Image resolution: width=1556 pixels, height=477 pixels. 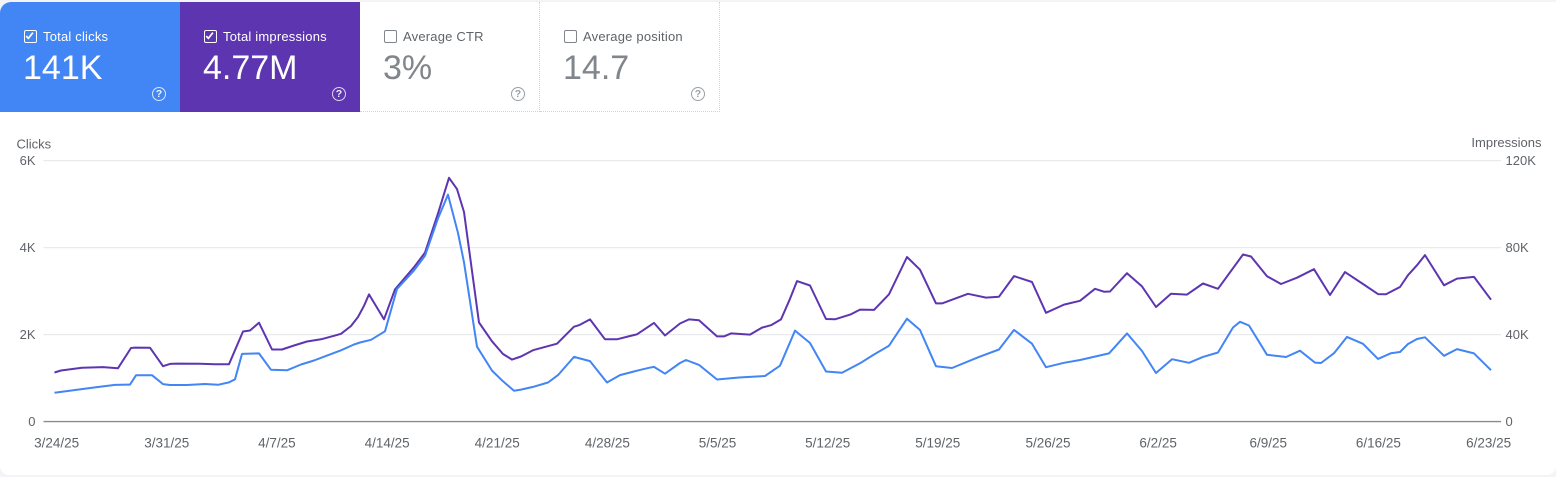 What do you see at coordinates (827, 443) in the screenshot?
I see `svg-text: 5/12/25` at bounding box center [827, 443].